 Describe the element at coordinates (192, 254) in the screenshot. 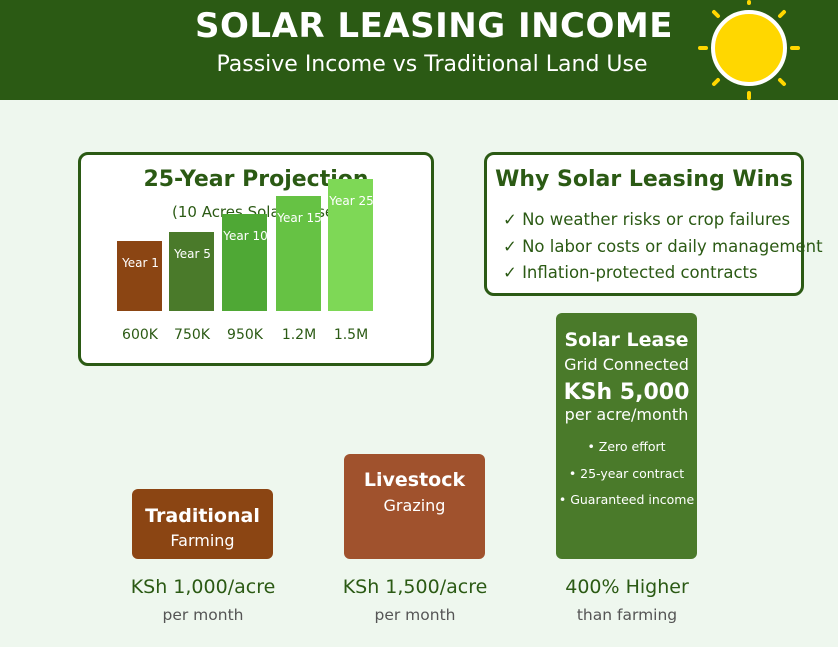

I see `bar-label: Year 5` at that location.